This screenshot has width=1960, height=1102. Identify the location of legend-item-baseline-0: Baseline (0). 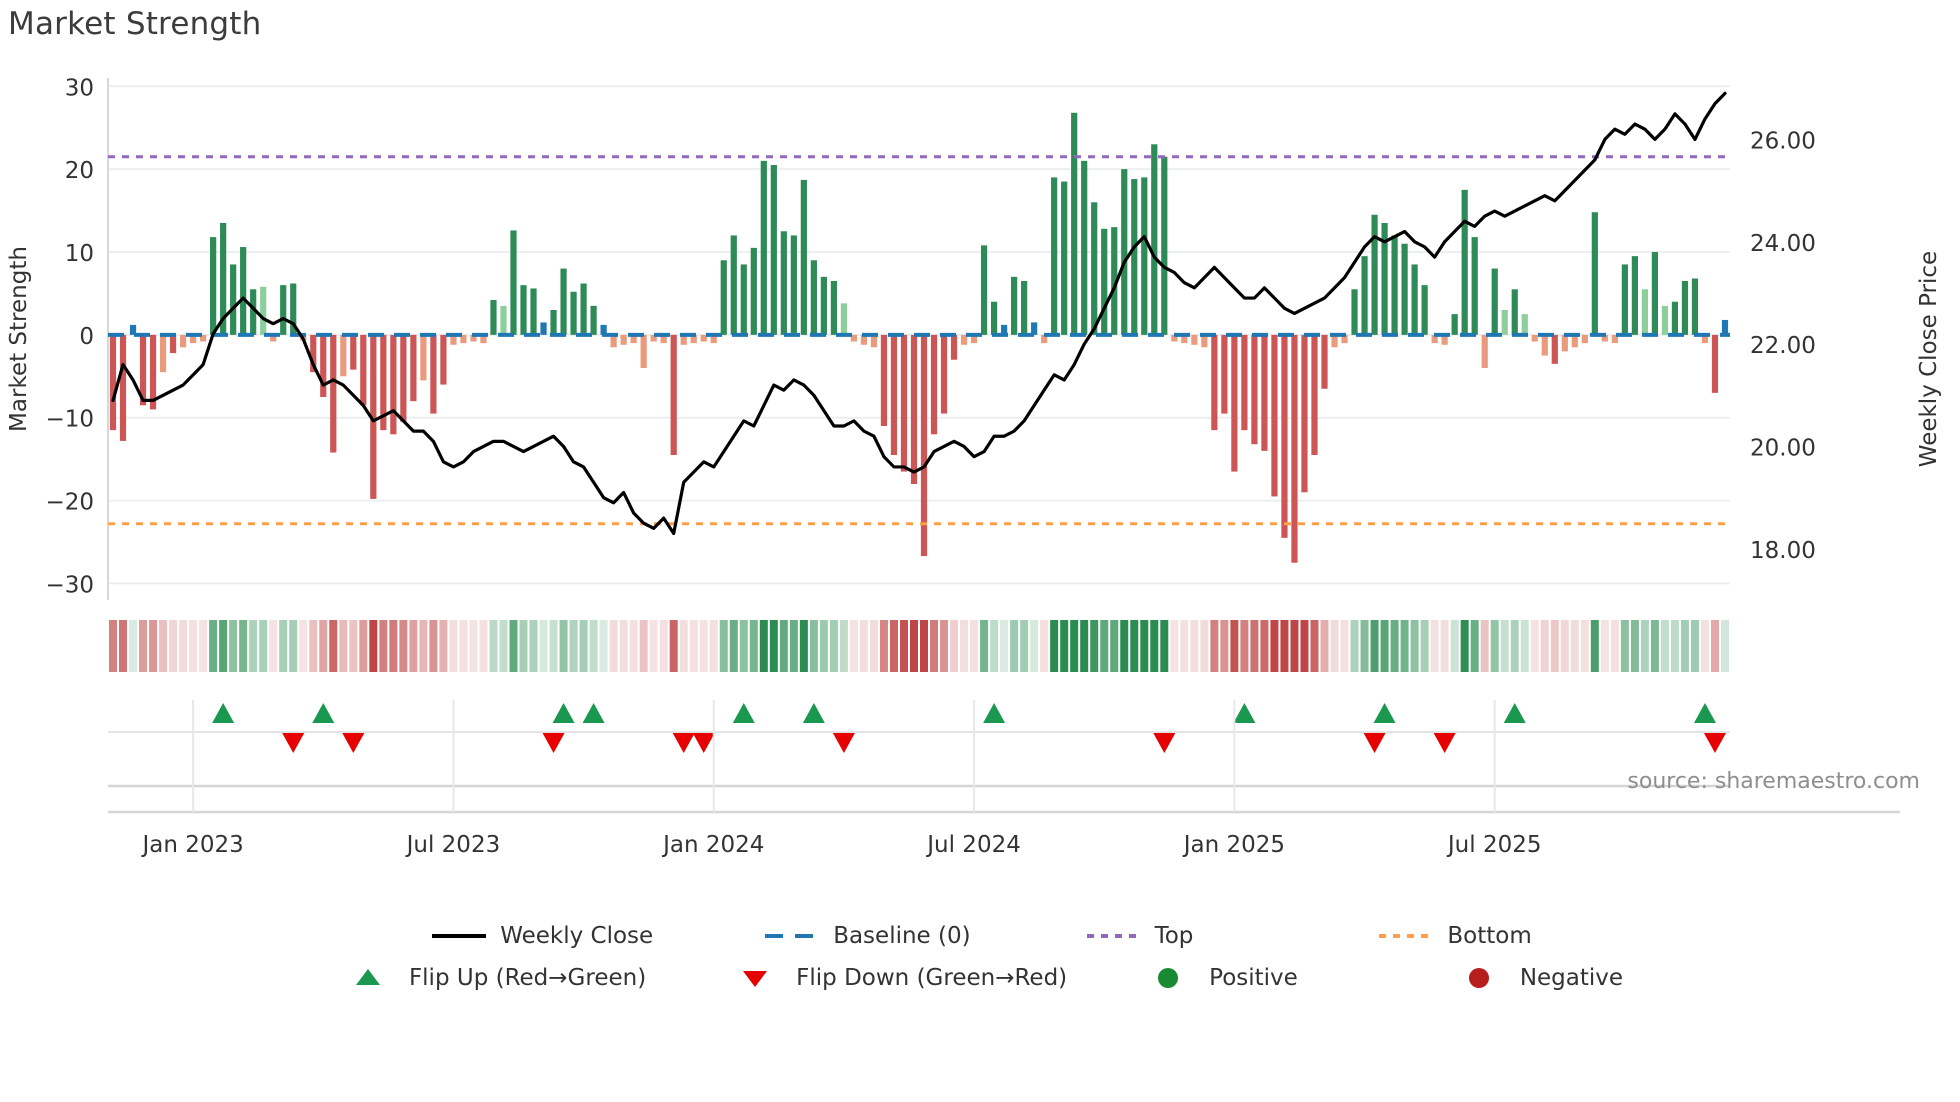
(866, 936).